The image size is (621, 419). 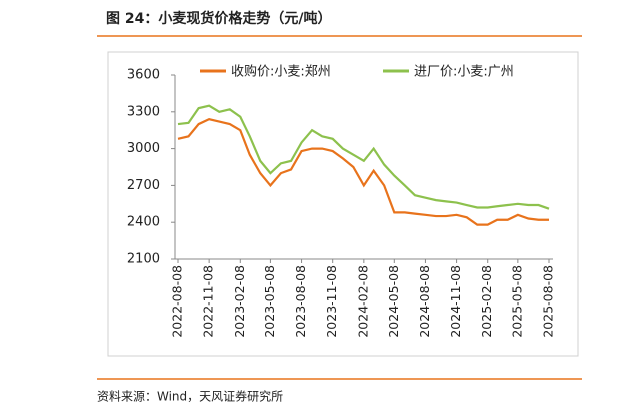 I want to click on y-tick-label: 3600, so click(x=143, y=75).